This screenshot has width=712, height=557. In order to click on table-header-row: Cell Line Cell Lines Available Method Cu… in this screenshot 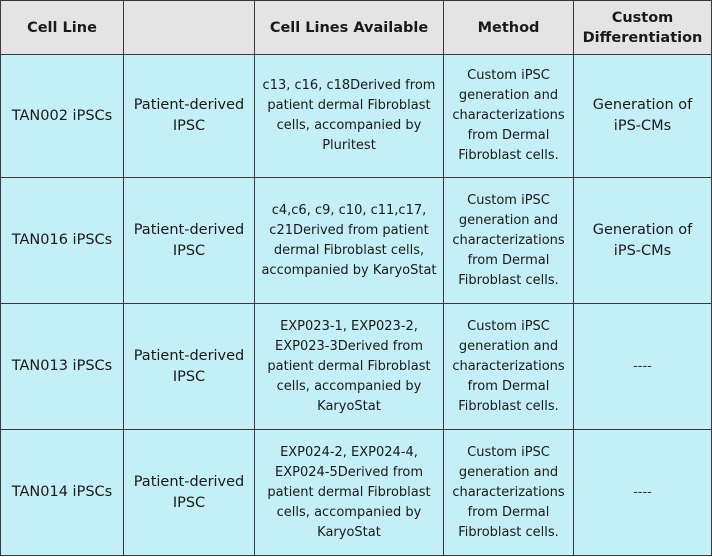, I will do `click(356, 27)`.